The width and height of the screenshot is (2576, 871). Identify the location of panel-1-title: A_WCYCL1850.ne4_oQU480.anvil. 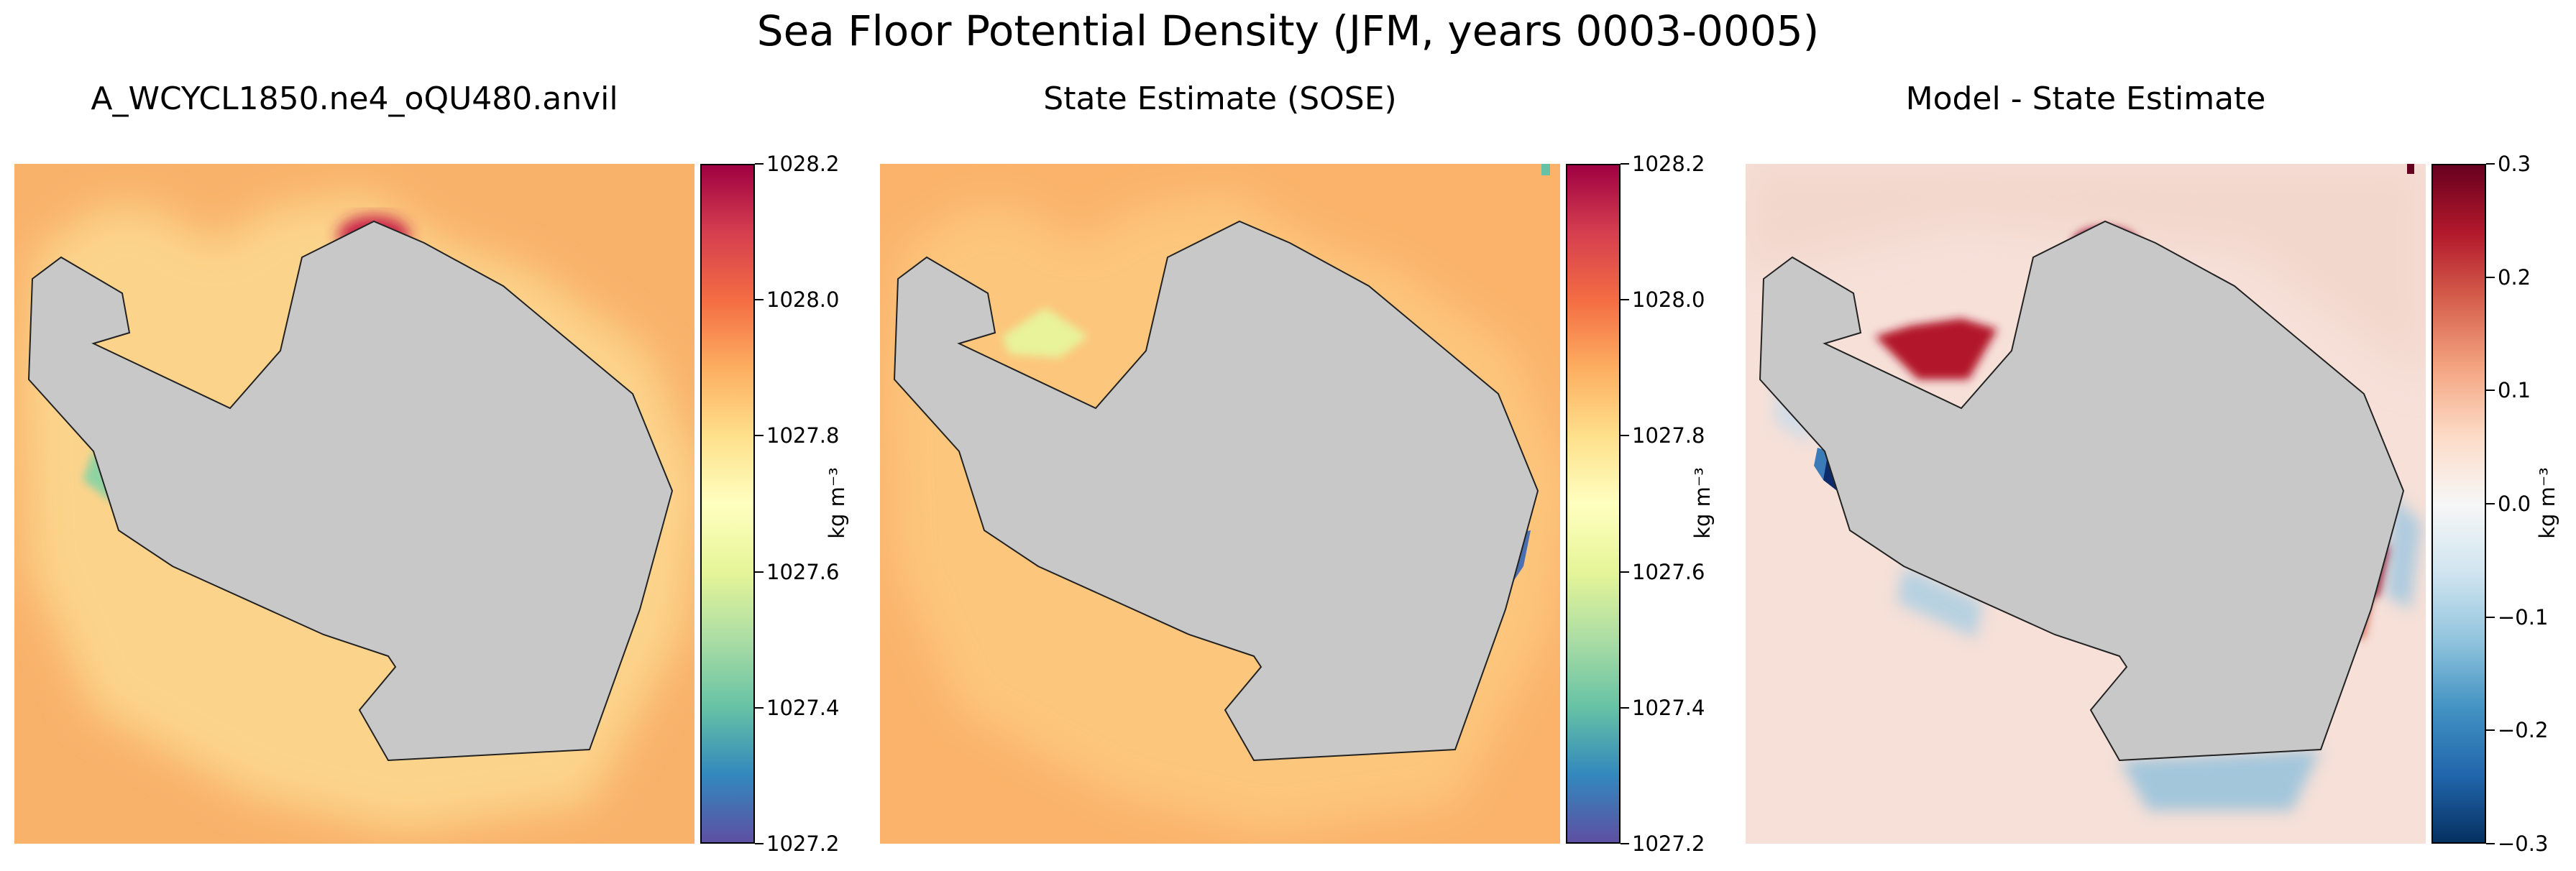
(354, 98).